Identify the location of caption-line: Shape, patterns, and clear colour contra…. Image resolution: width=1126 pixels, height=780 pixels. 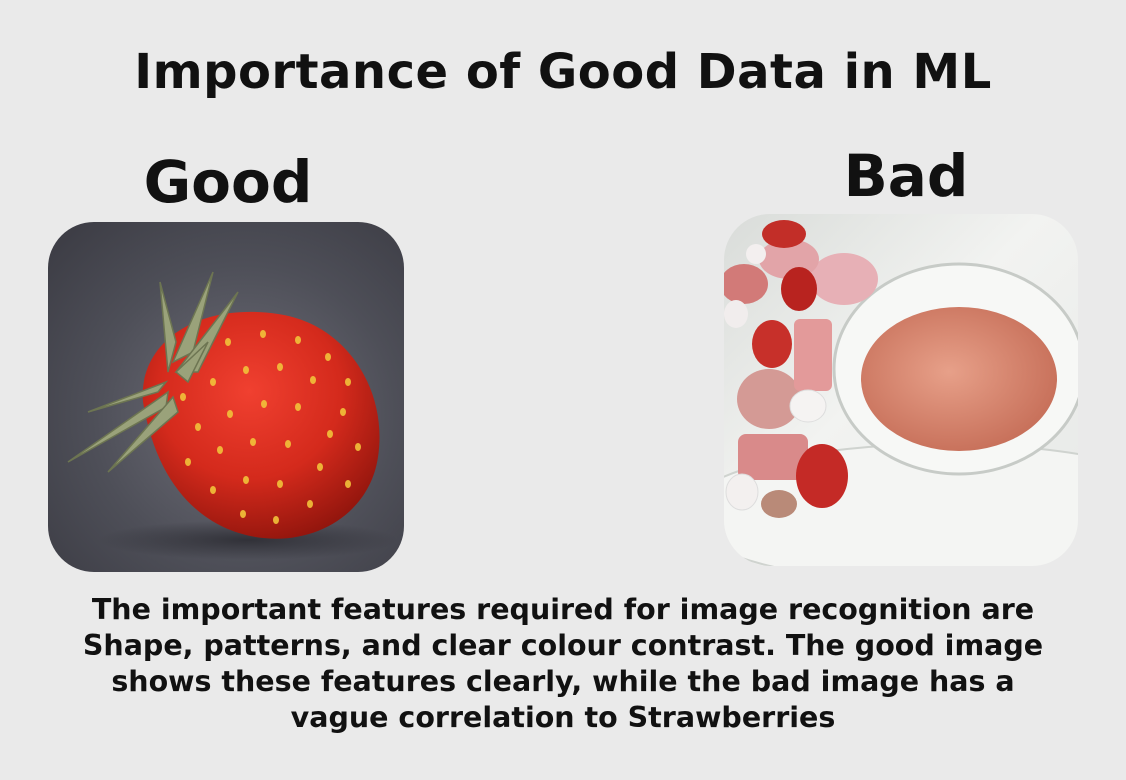
(563, 645).